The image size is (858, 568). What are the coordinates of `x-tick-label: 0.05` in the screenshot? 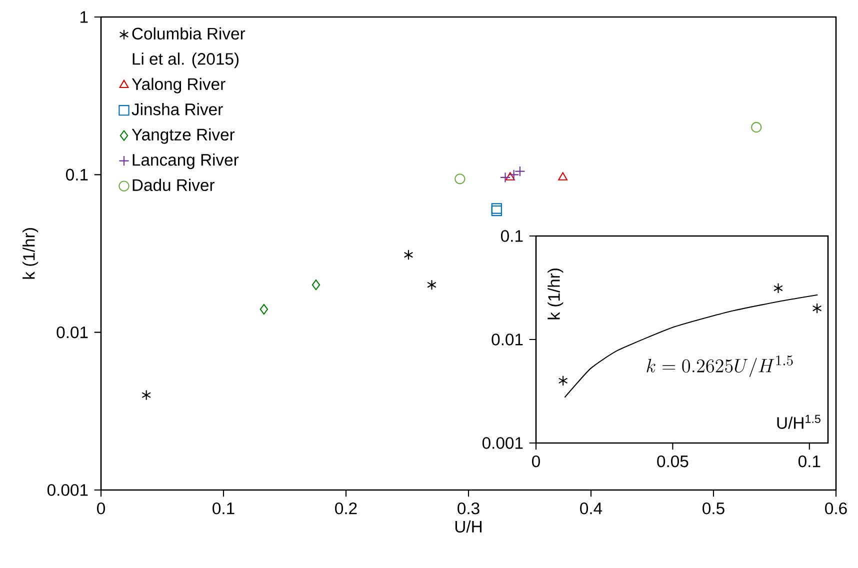 It's located at (672, 461).